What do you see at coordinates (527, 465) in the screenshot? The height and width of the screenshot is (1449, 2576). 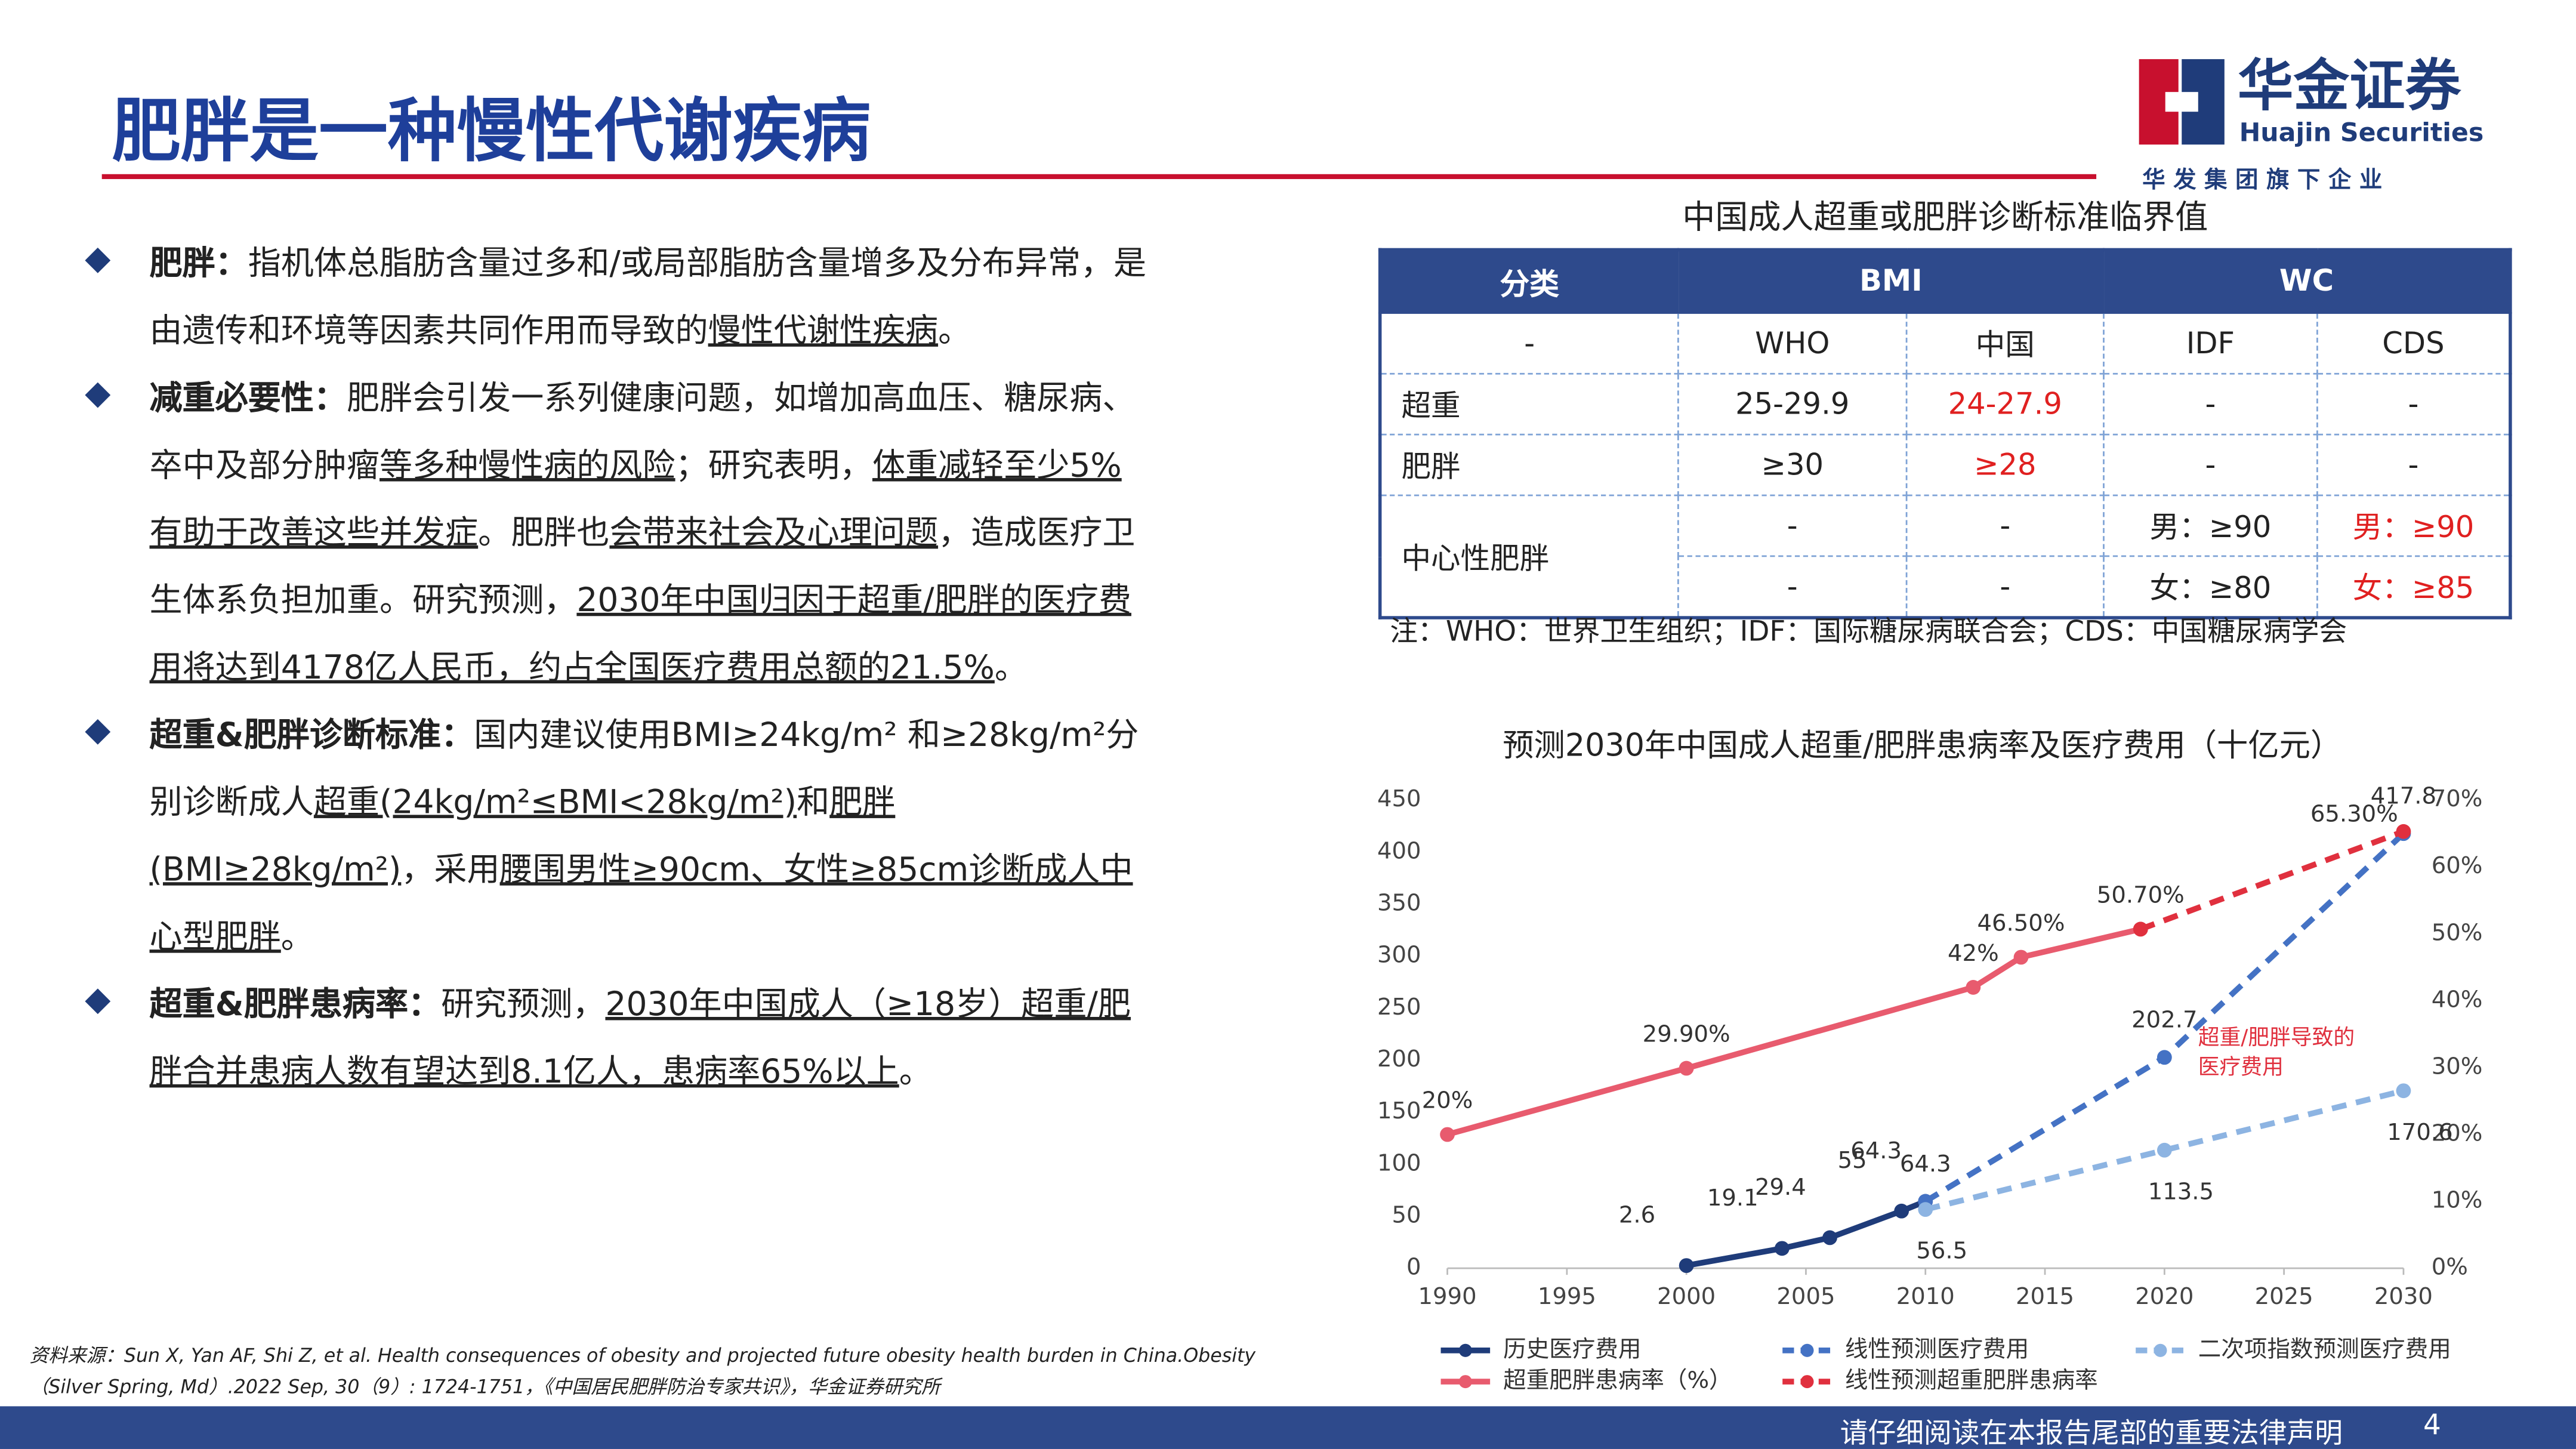 I see `bullet-text: 等多种慢性病的风险` at bounding box center [527, 465].